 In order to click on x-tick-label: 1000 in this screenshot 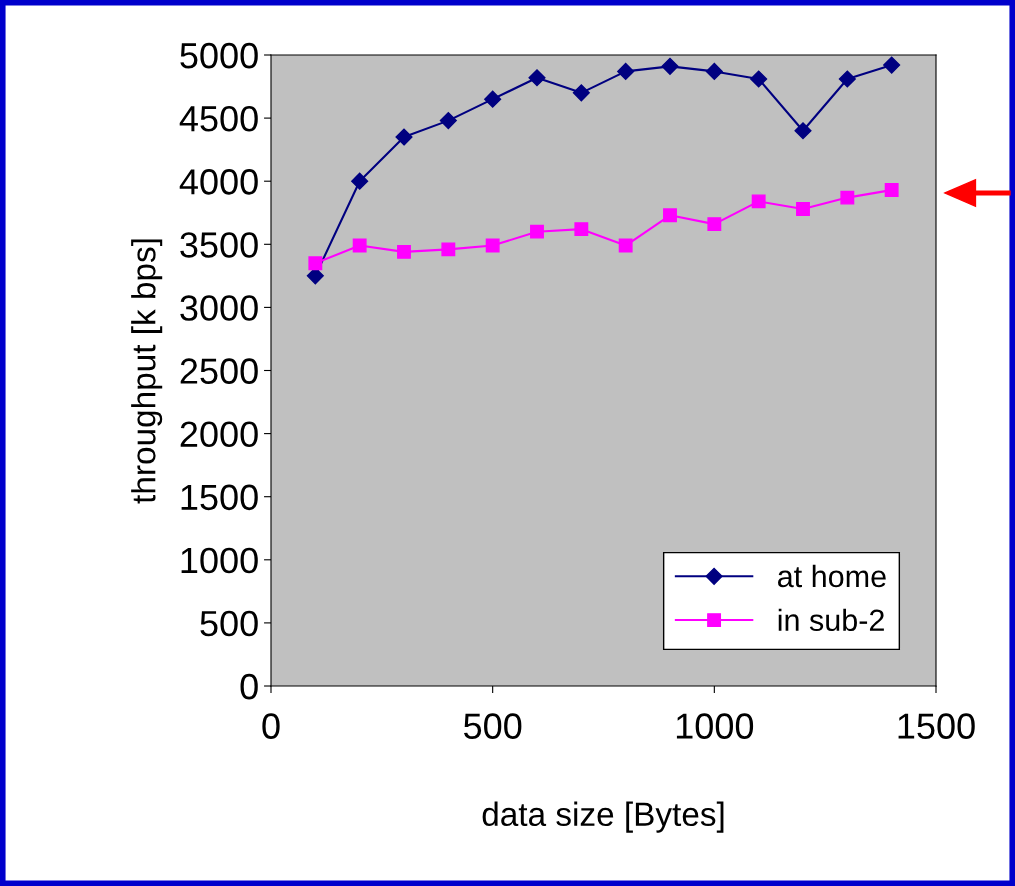, I will do `click(715, 726)`.